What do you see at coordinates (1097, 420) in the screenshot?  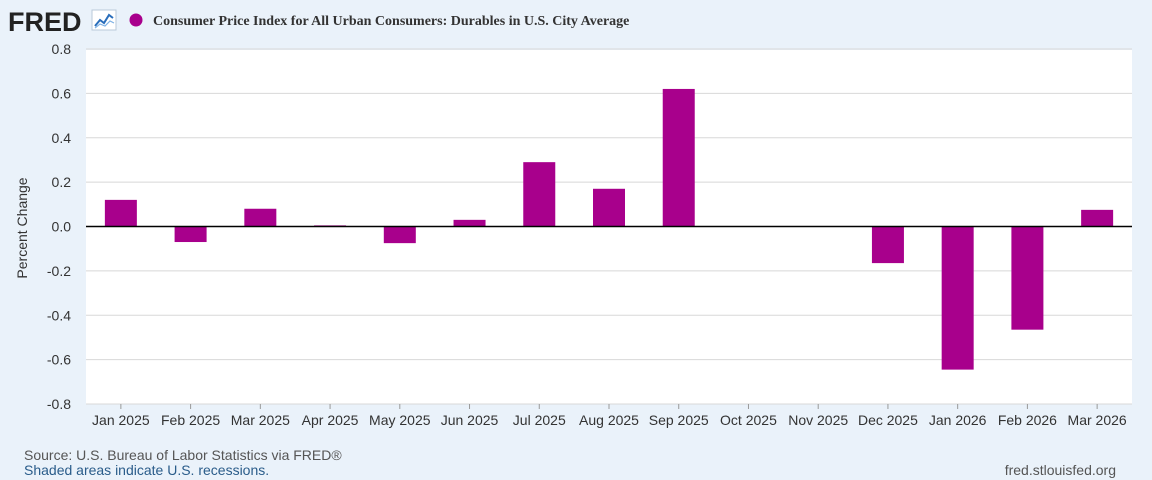 I see `x-tick-label: Mar 2026` at bounding box center [1097, 420].